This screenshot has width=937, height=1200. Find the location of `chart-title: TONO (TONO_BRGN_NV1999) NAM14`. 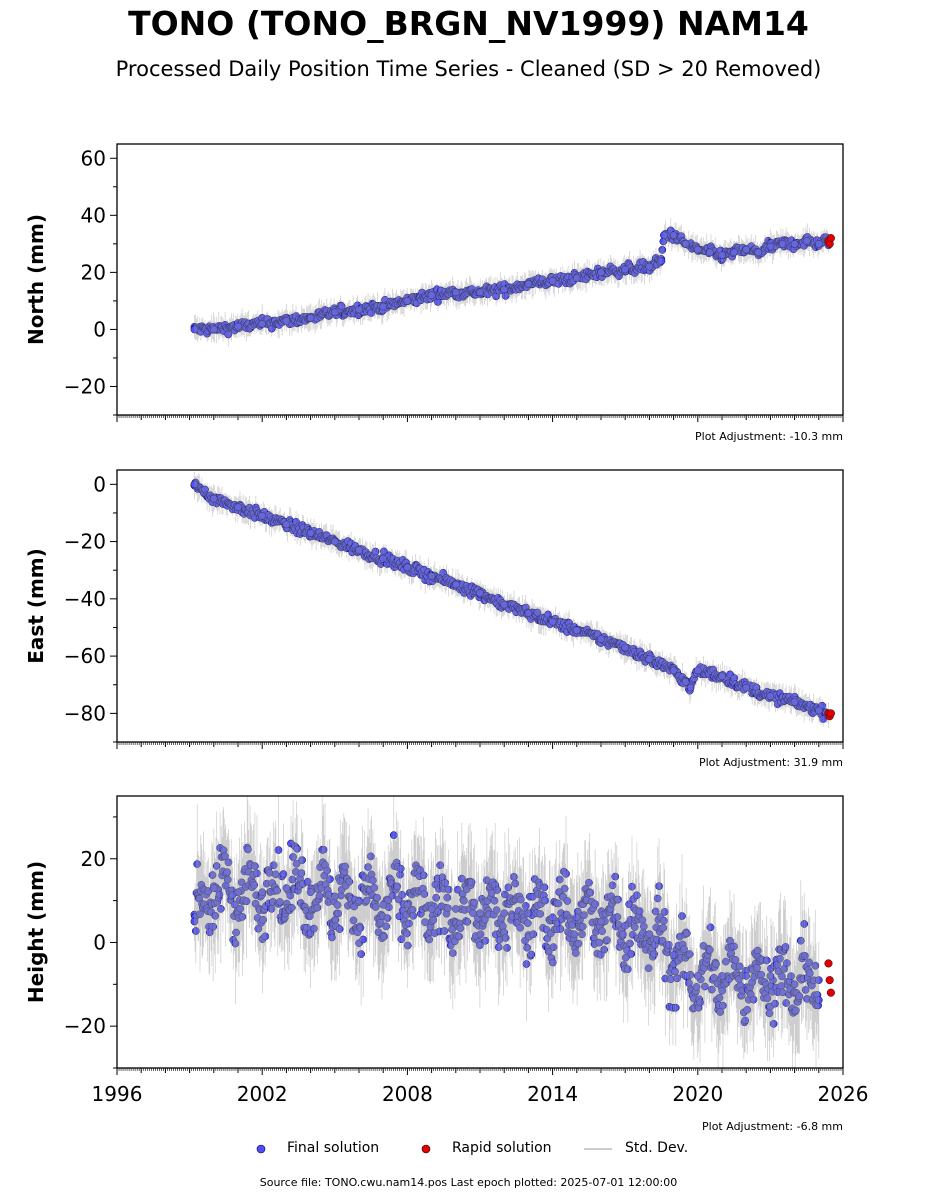

chart-title: TONO (TONO_BRGN_NV1999) NAM14 is located at coordinates (468, 23).